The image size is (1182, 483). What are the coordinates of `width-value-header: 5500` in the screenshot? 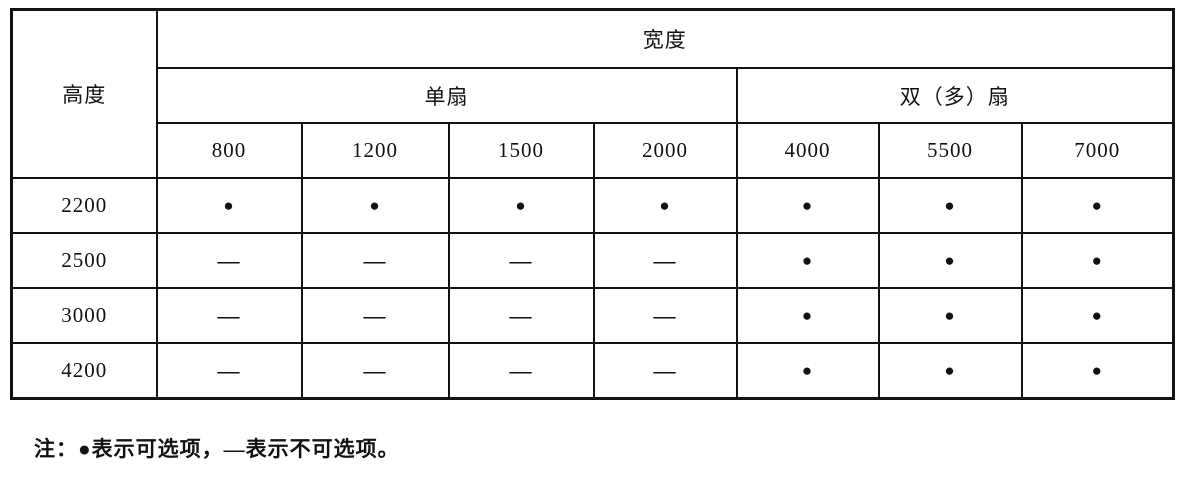 It's located at (950, 150).